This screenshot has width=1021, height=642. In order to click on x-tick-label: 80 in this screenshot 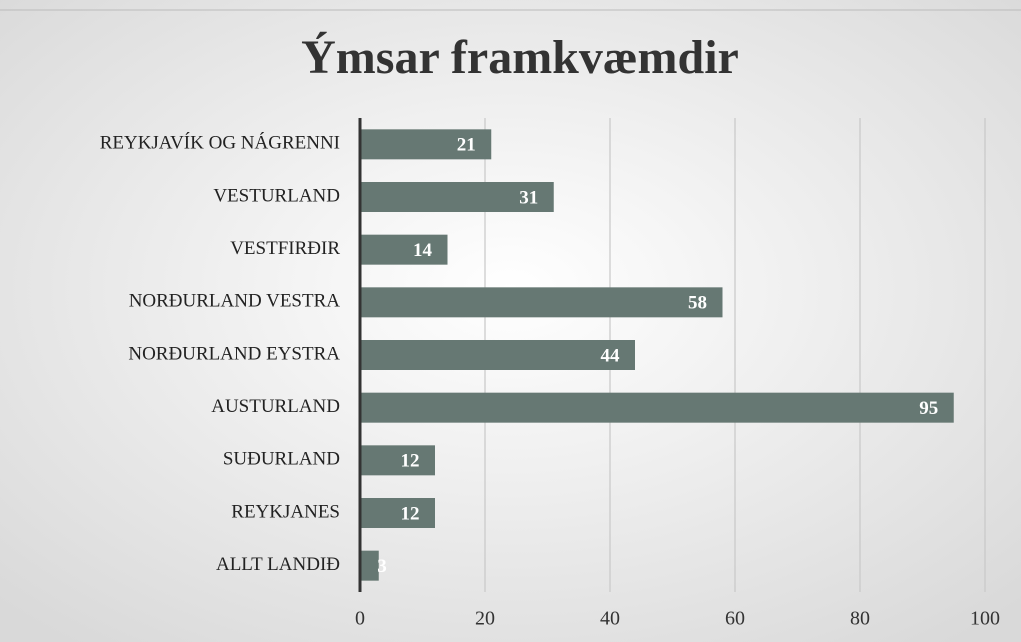, I will do `click(860, 619)`.